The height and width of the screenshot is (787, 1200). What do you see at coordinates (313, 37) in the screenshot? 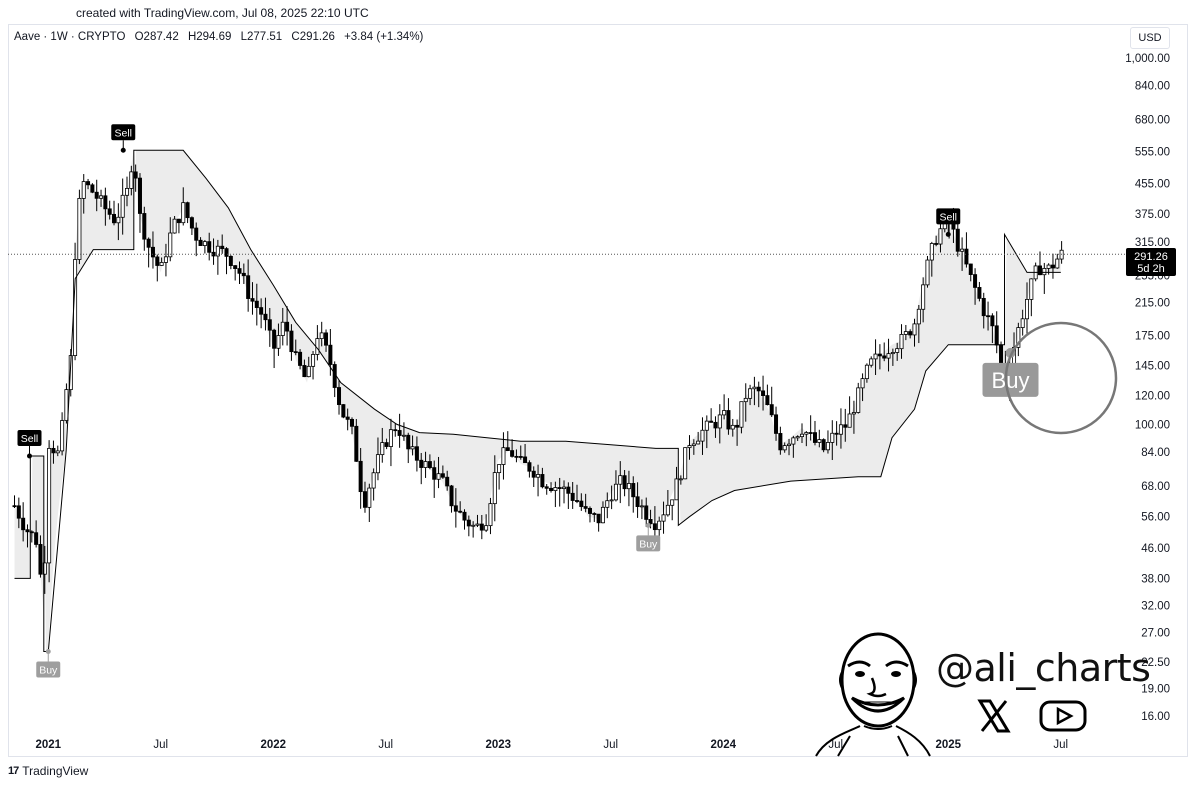
I see `ohlc-close: C291.26` at bounding box center [313, 37].